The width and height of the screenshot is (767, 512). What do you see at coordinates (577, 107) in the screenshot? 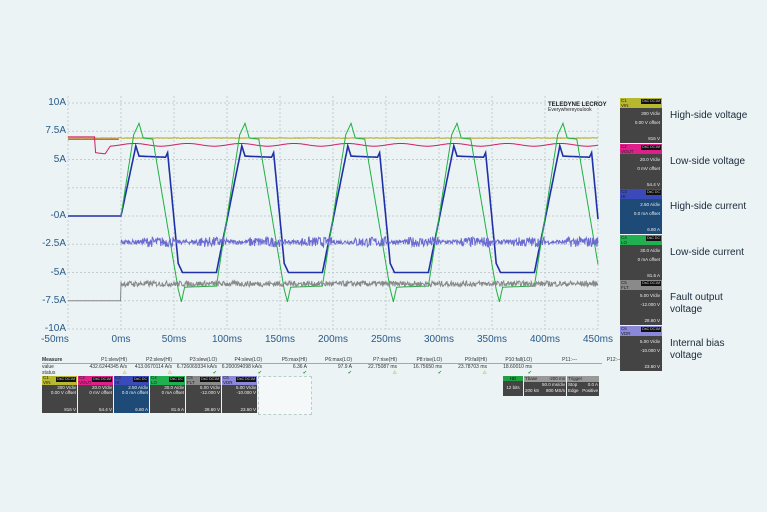
I see `teledyne-lecroy-logo: TELEDYNE LECROY Everywhereyoulook` at bounding box center [577, 107].